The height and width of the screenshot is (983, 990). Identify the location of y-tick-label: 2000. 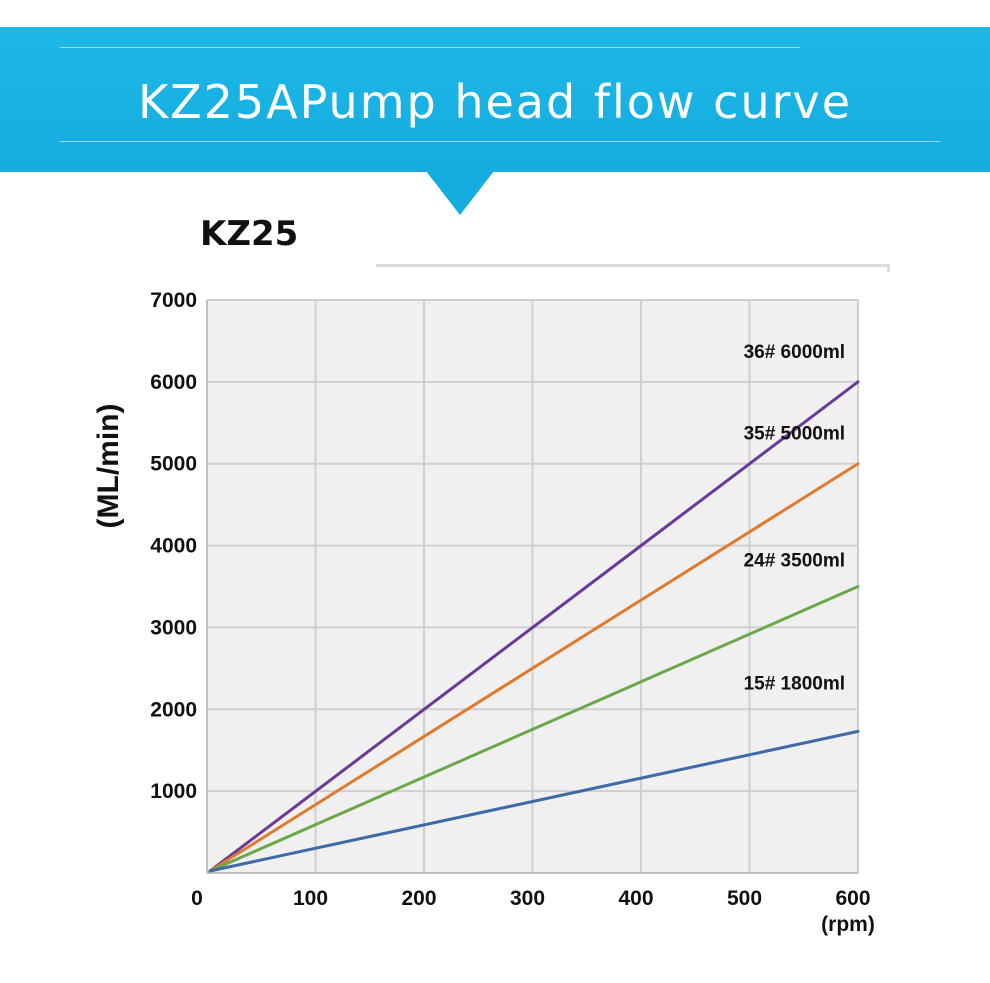
(173, 709).